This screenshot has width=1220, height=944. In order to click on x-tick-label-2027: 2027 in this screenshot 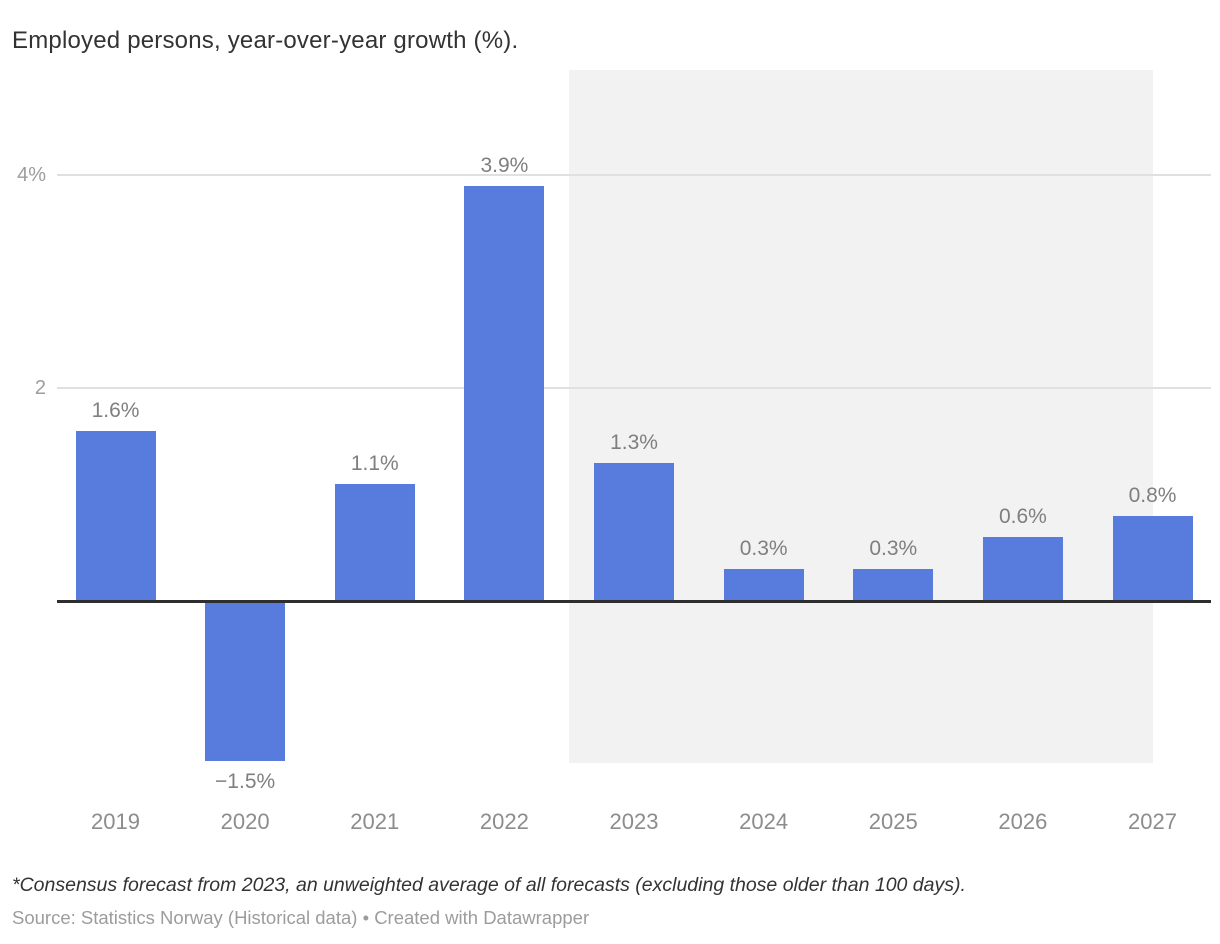, I will do `click(1152, 821)`.